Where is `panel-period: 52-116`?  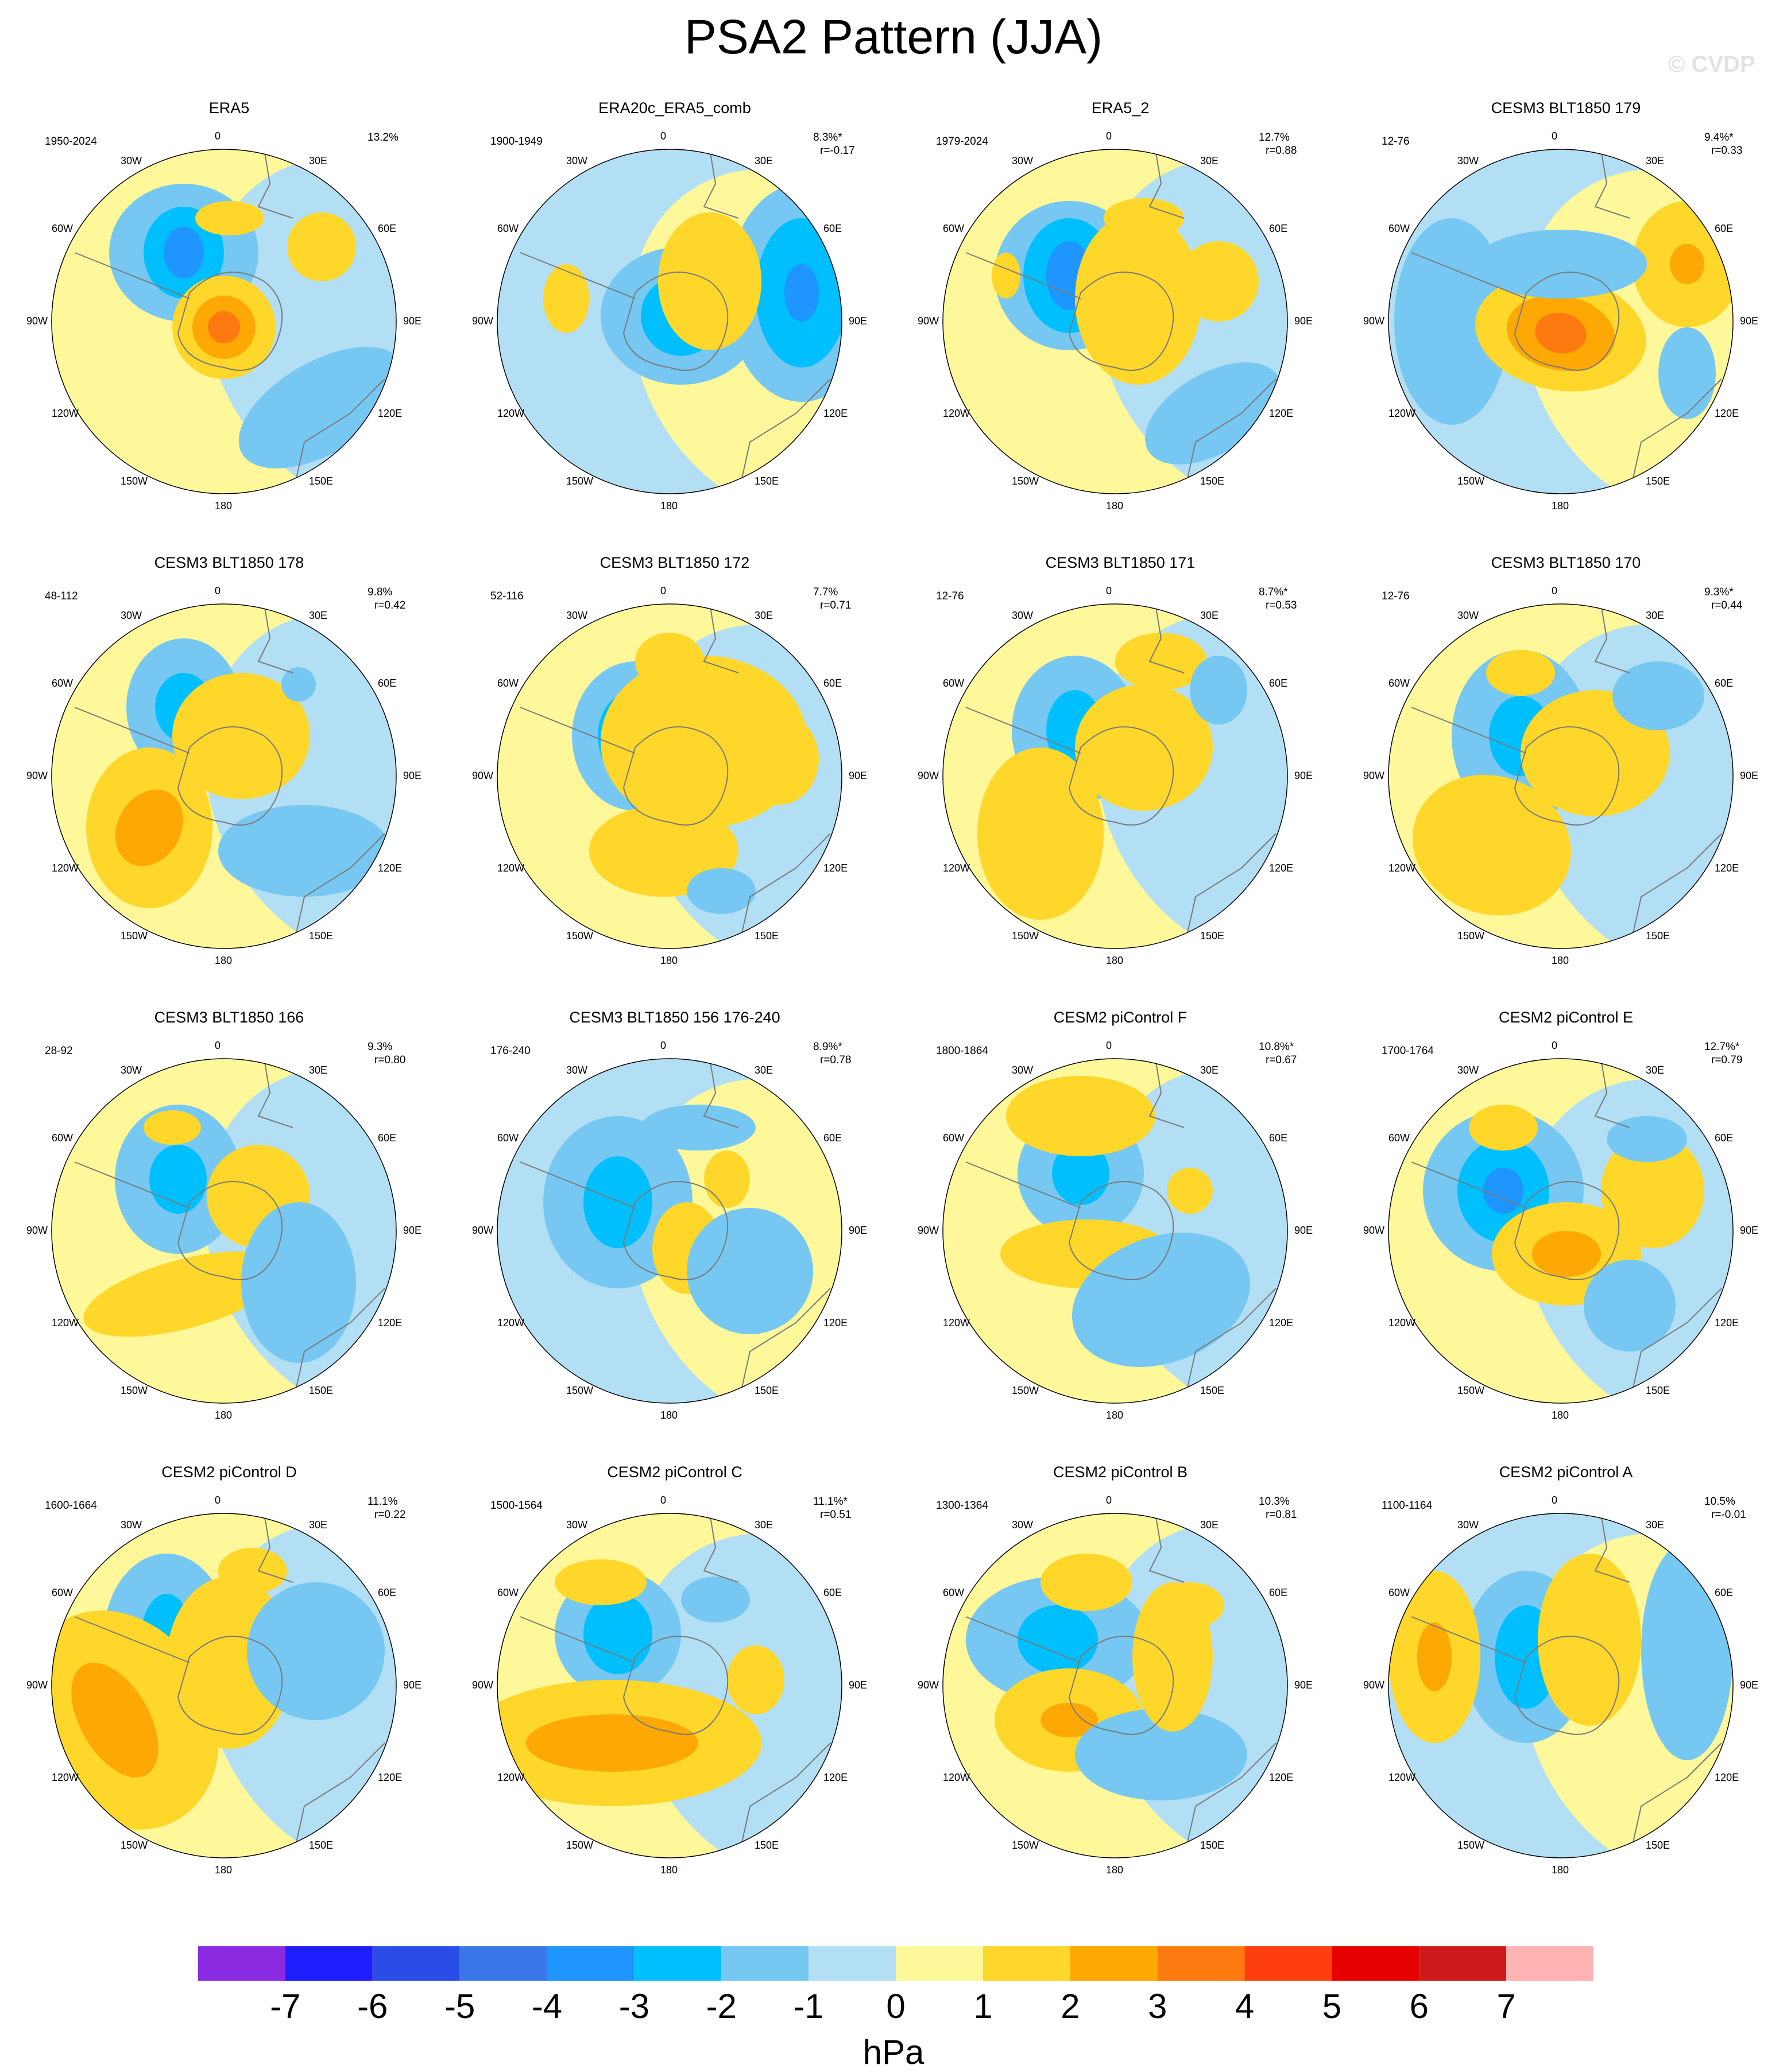
panel-period: 52-116 is located at coordinates (507, 596).